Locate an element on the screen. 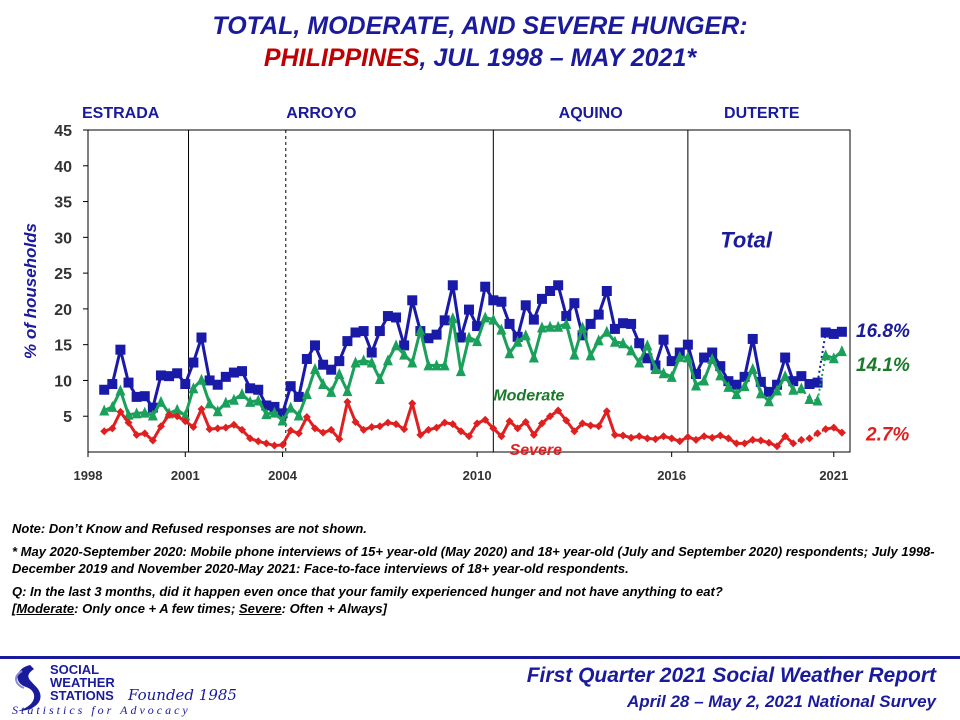 The width and height of the screenshot is (960, 720). def-open: [ is located at coordinates (14, 608).